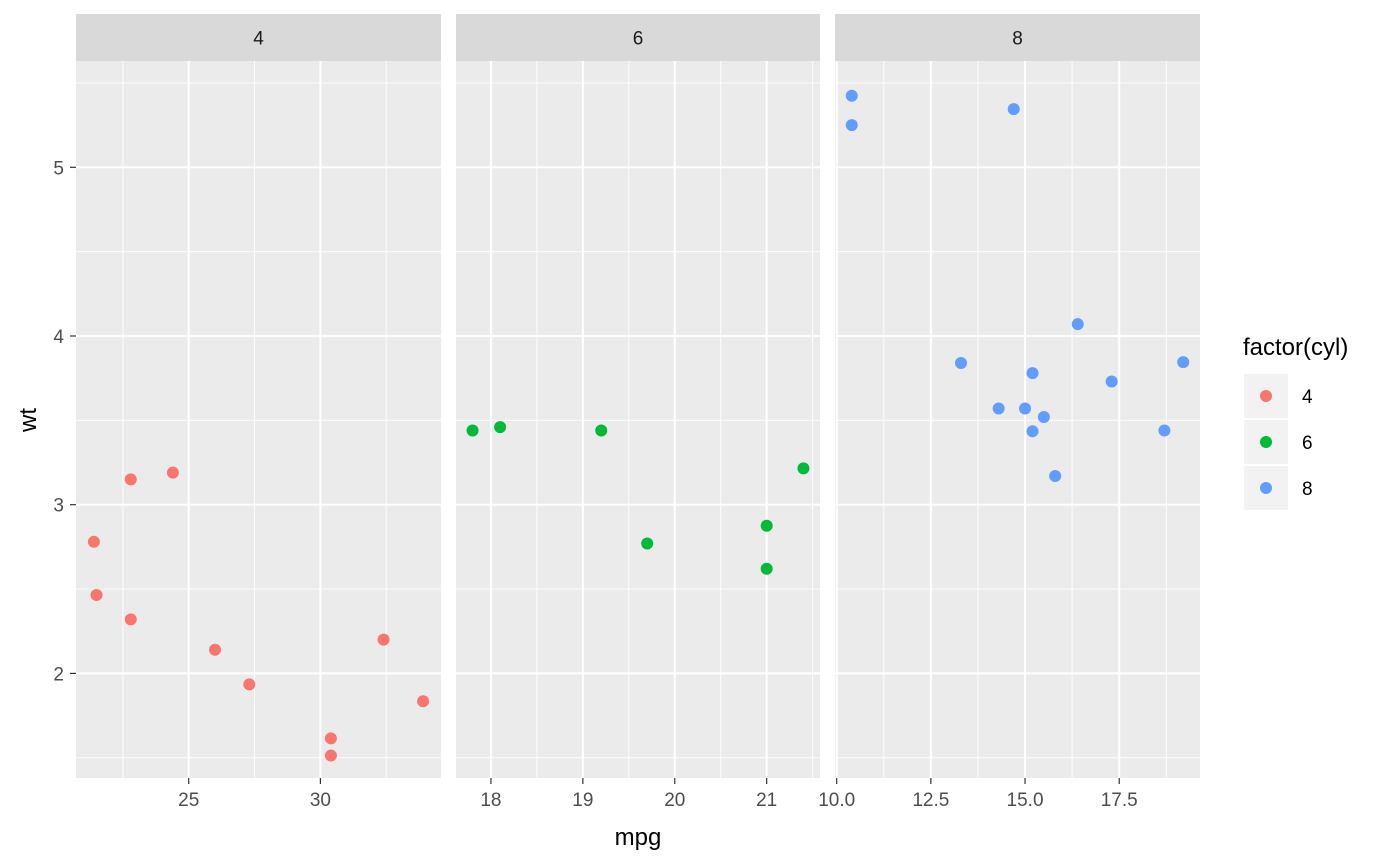 The width and height of the screenshot is (1400, 866). I want to click on x-tick-label: 30, so click(320, 800).